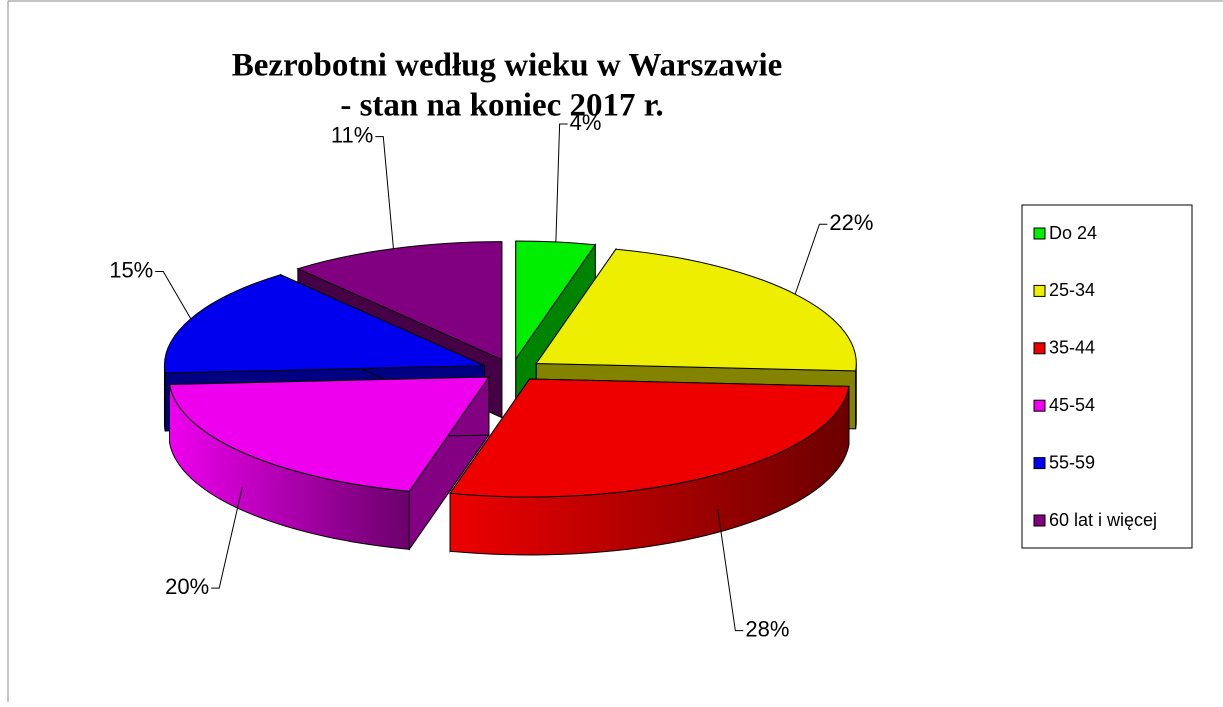 Image resolution: width=1223 pixels, height=707 pixels. What do you see at coordinates (1072, 405) in the screenshot?
I see `legend-label: 45-54` at bounding box center [1072, 405].